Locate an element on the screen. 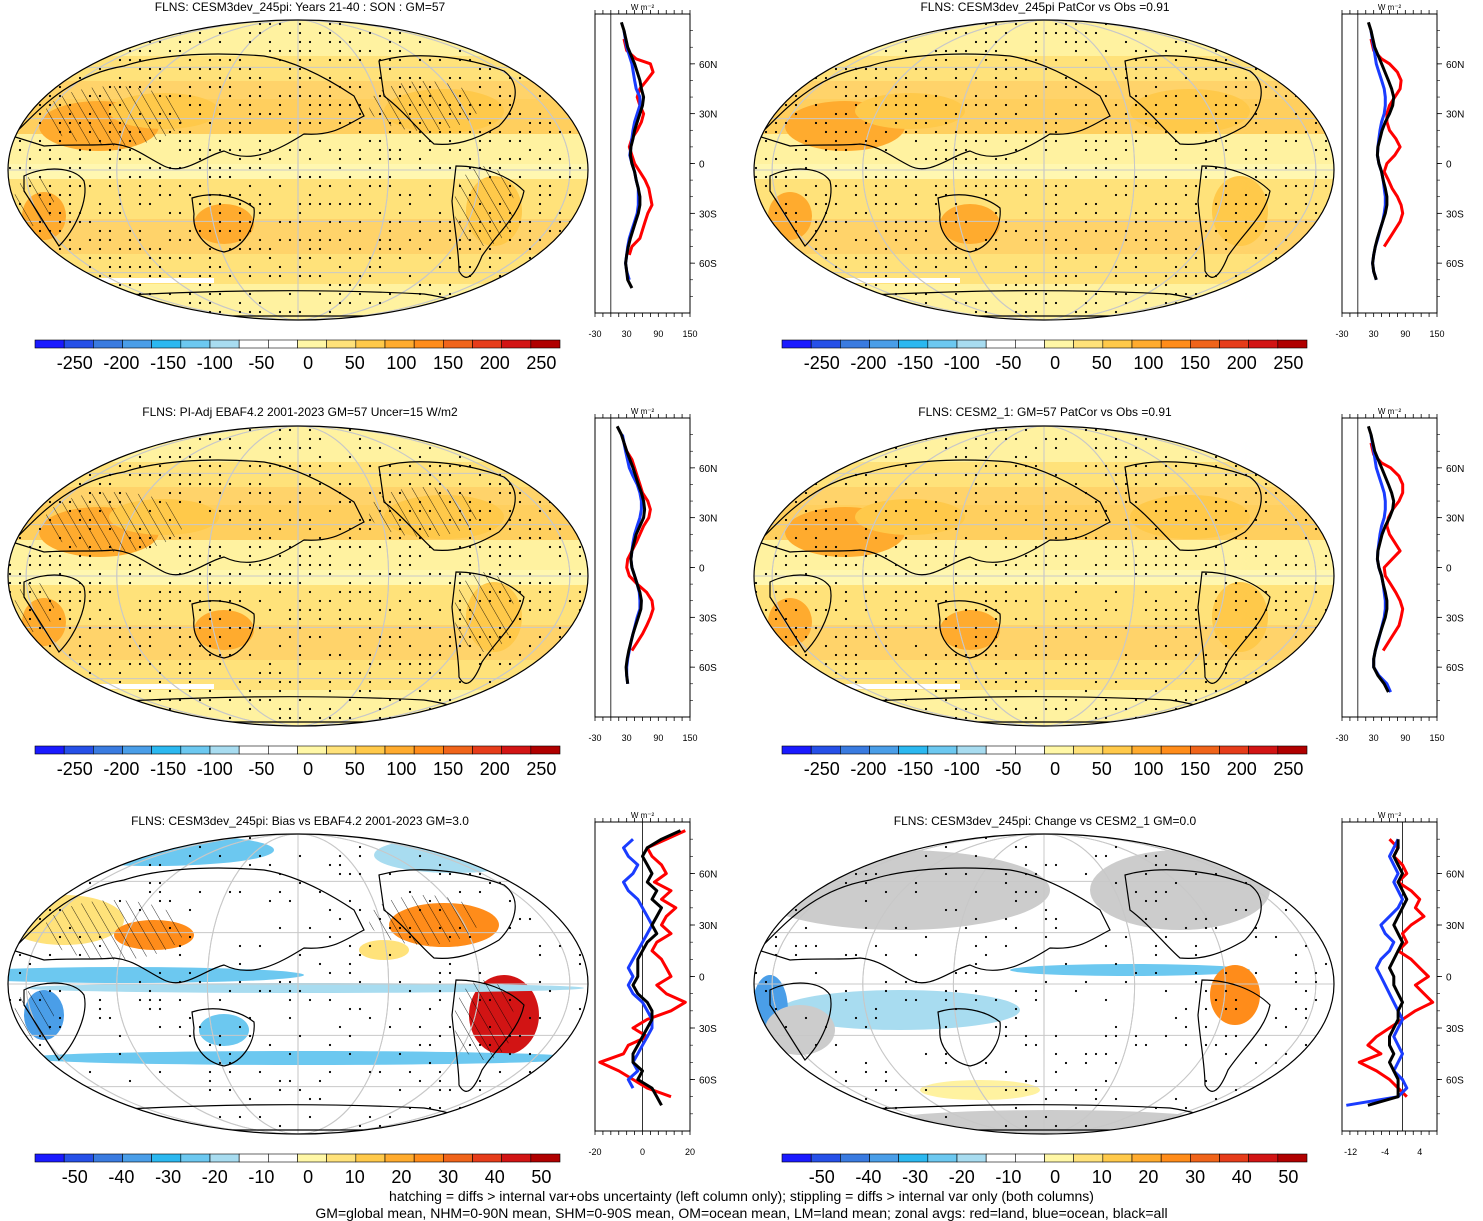 This screenshot has height=1221, width=1483. colorbar-label: 50 is located at coordinates (355, 769).